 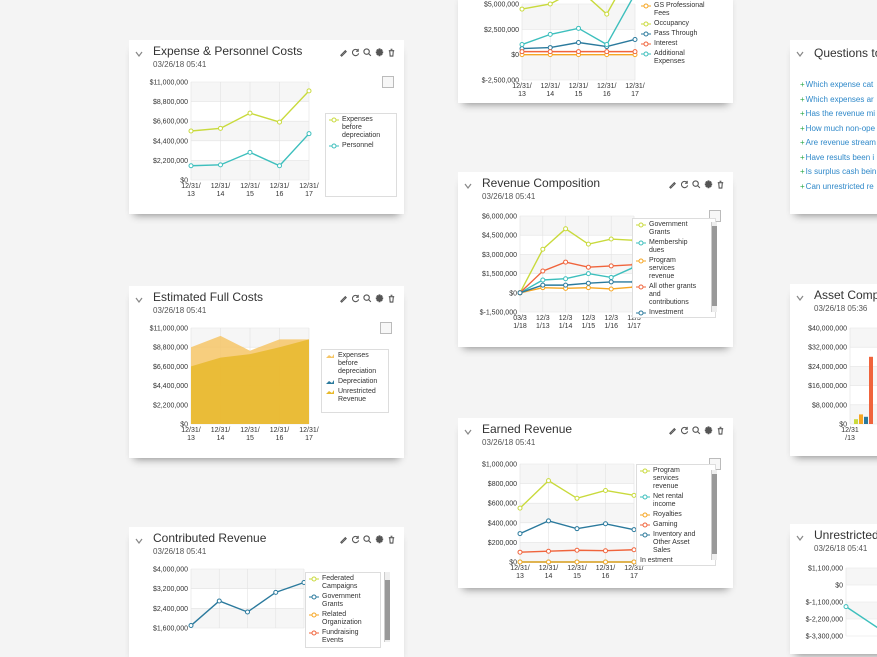 I want to click on legend-item: Related Organization, so click(x=343, y=619).